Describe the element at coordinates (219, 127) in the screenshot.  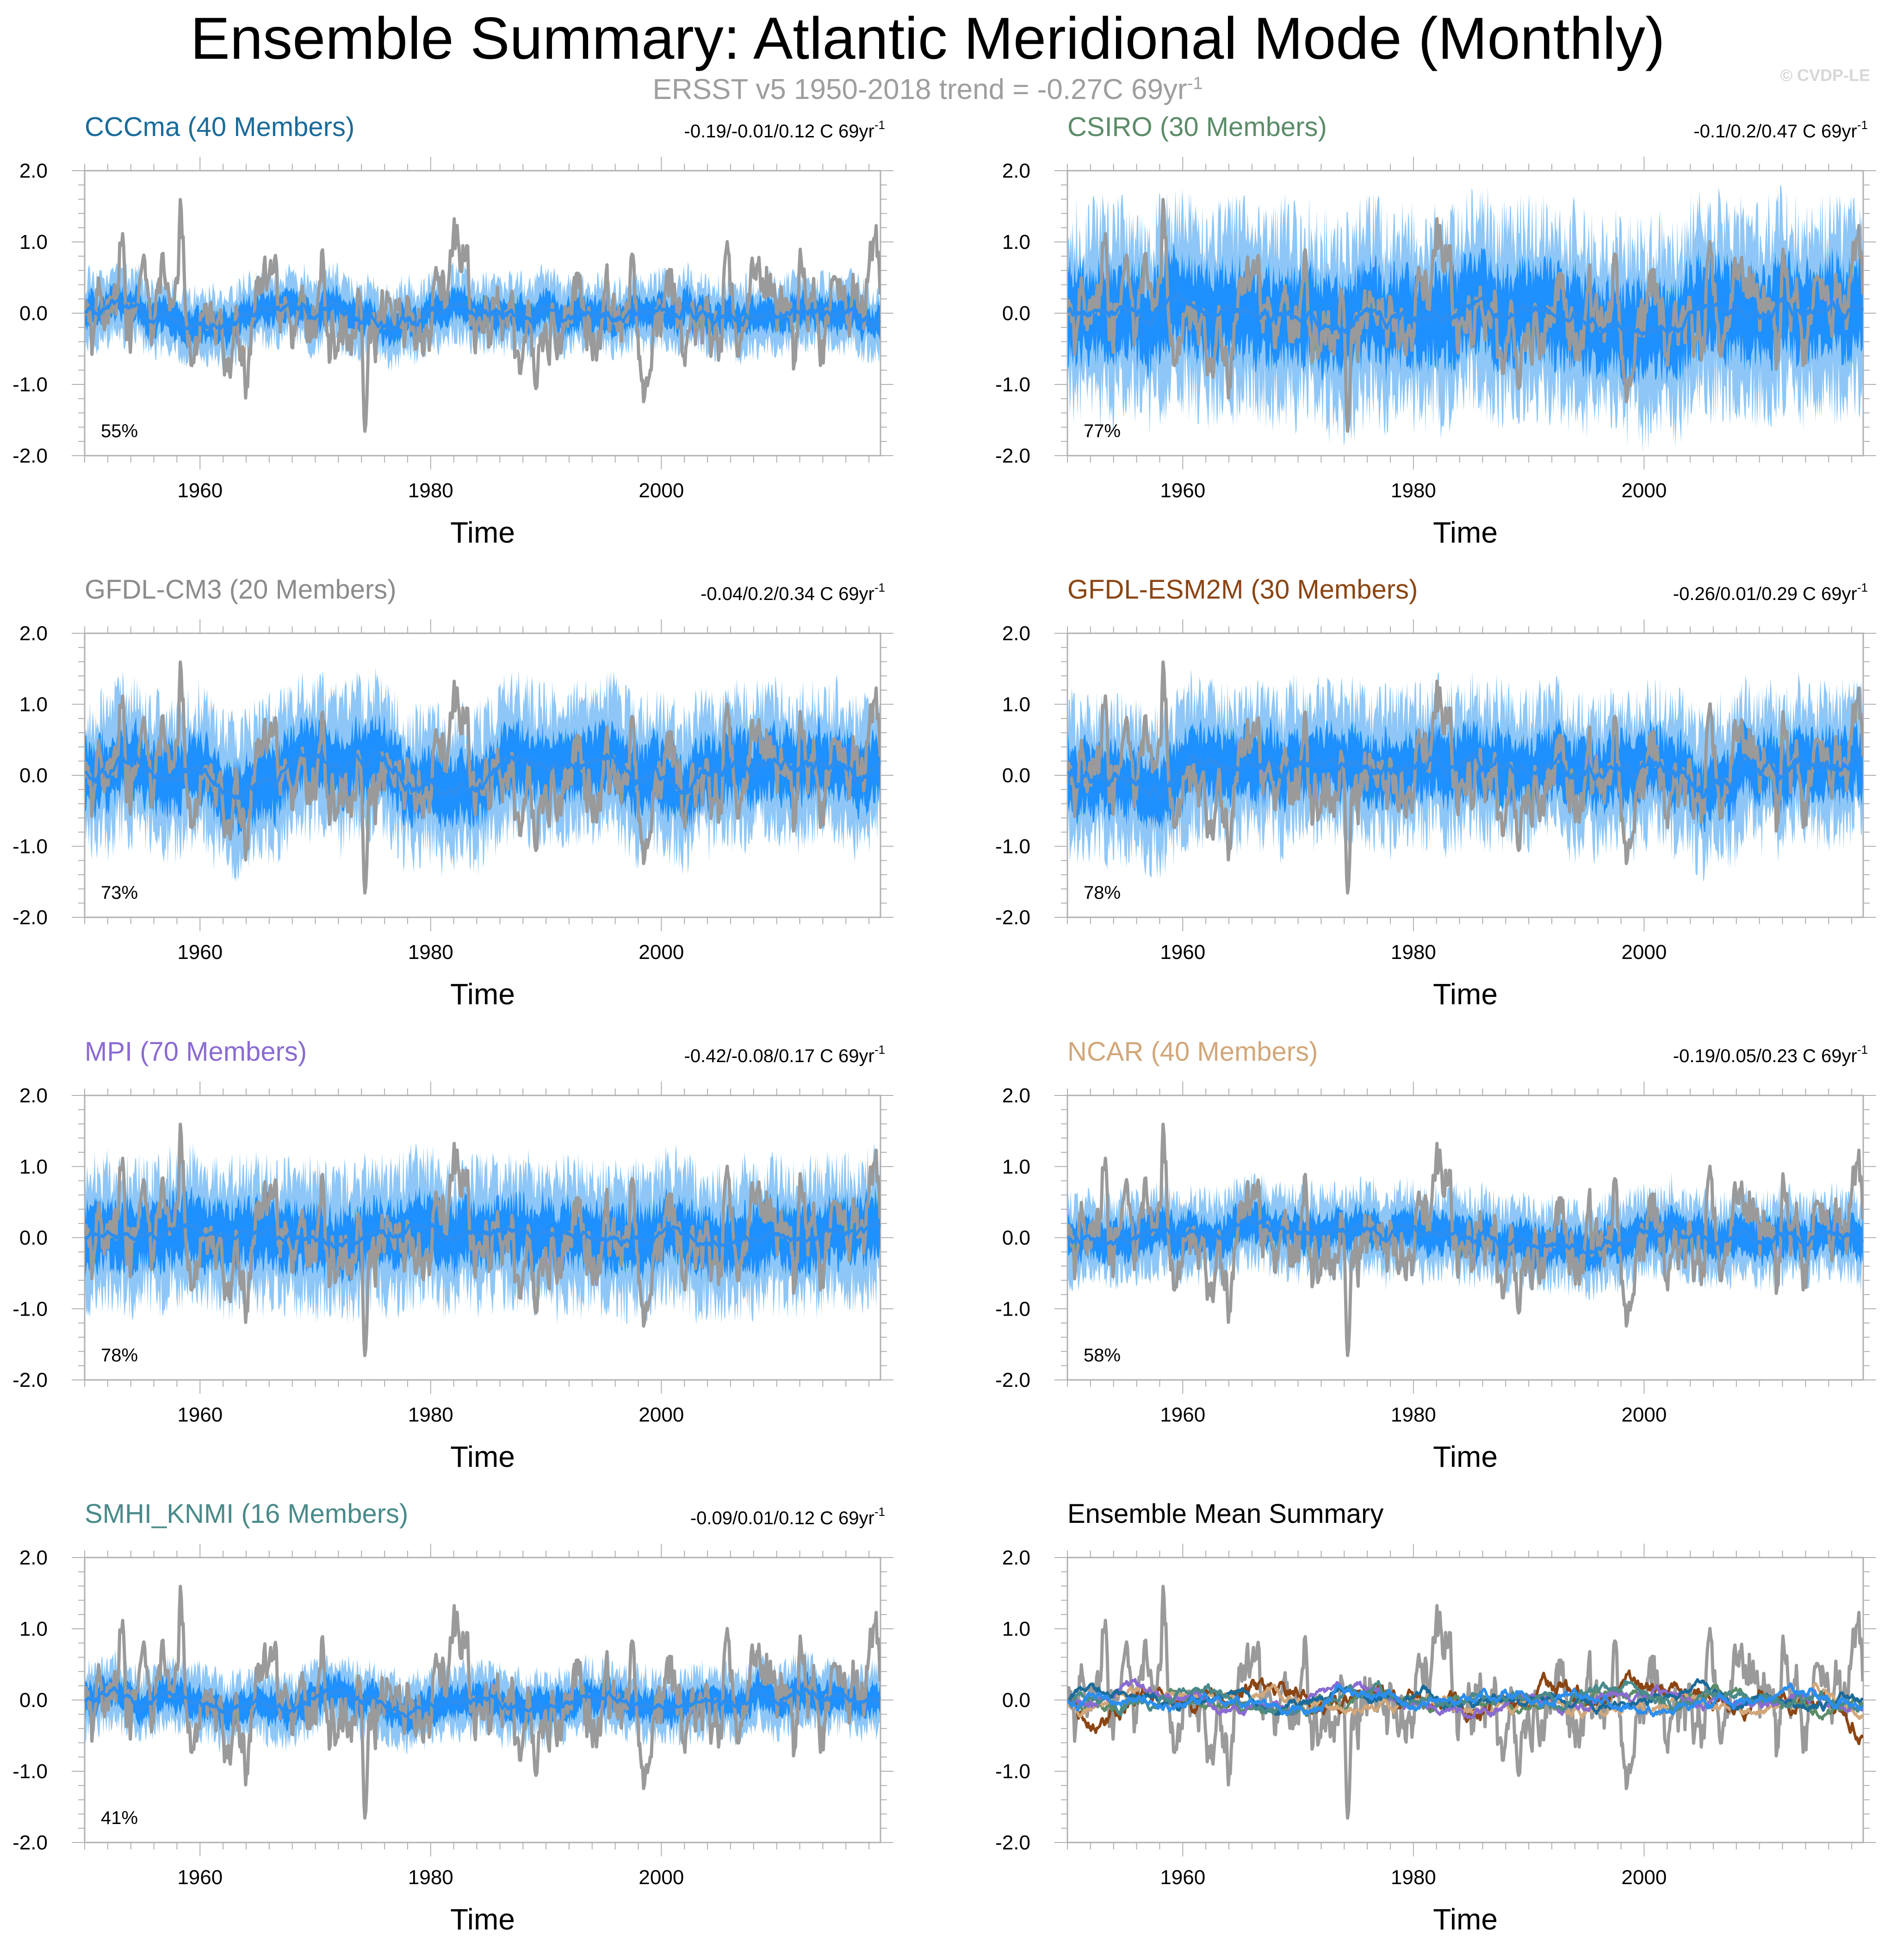
I see `panel-title: CCCma (40 Members)` at that location.